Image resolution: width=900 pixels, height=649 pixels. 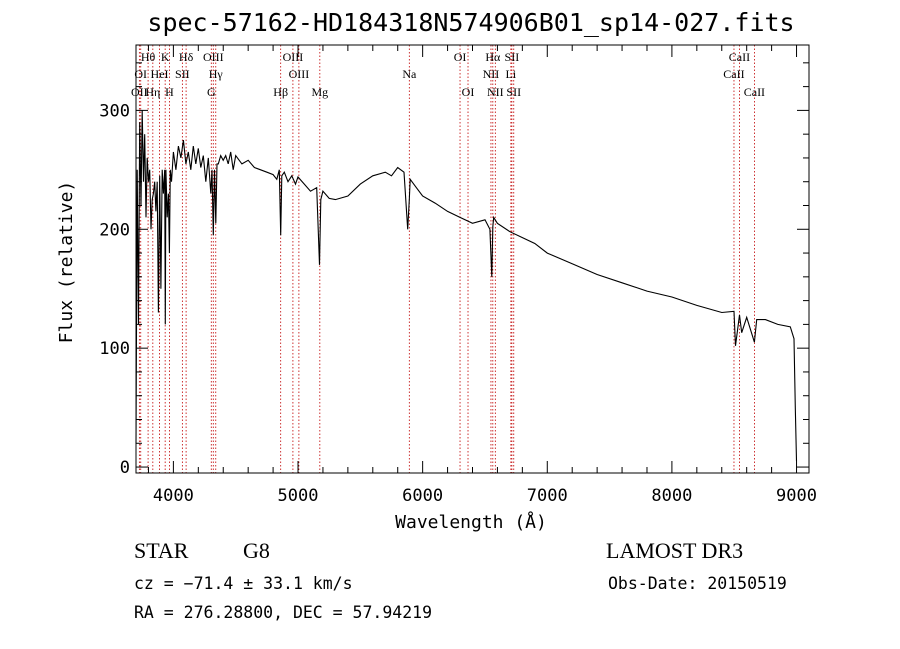 I want to click on object-type: STAR, so click(x=161, y=550).